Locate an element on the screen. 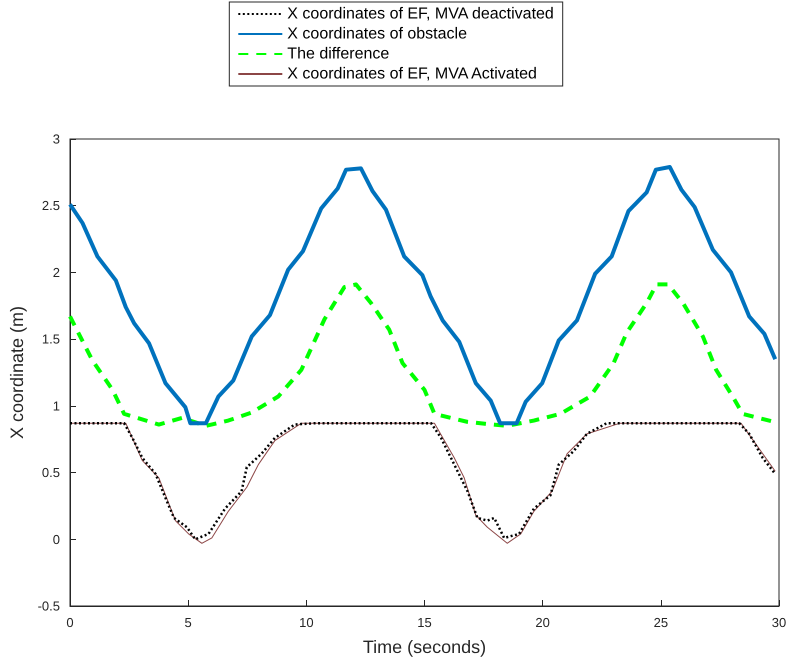 The height and width of the screenshot is (663, 792). y-tick-label: 2 is located at coordinates (56, 272).